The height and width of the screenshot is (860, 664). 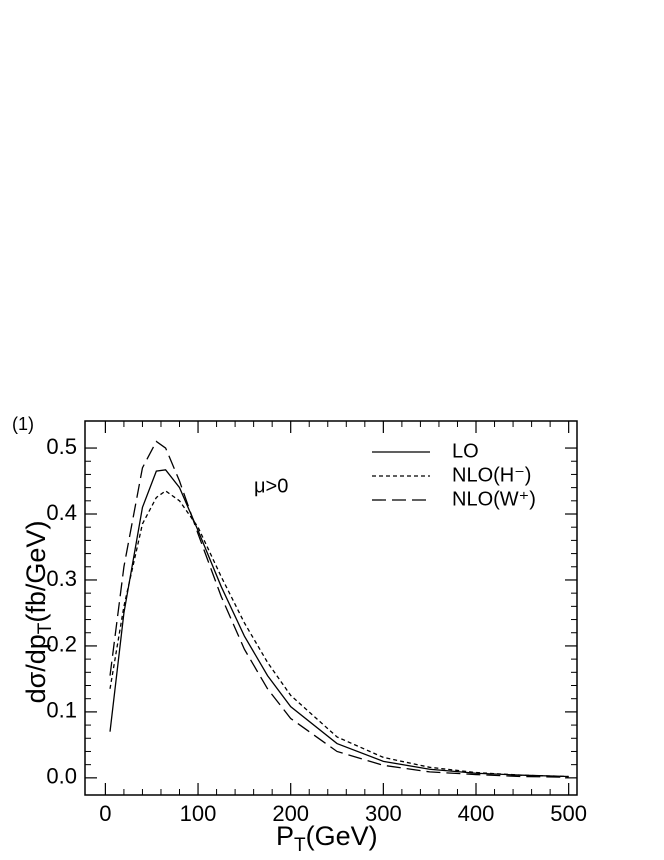 What do you see at coordinates (61, 512) in the screenshot?
I see `y-tick-label: 0.4` at bounding box center [61, 512].